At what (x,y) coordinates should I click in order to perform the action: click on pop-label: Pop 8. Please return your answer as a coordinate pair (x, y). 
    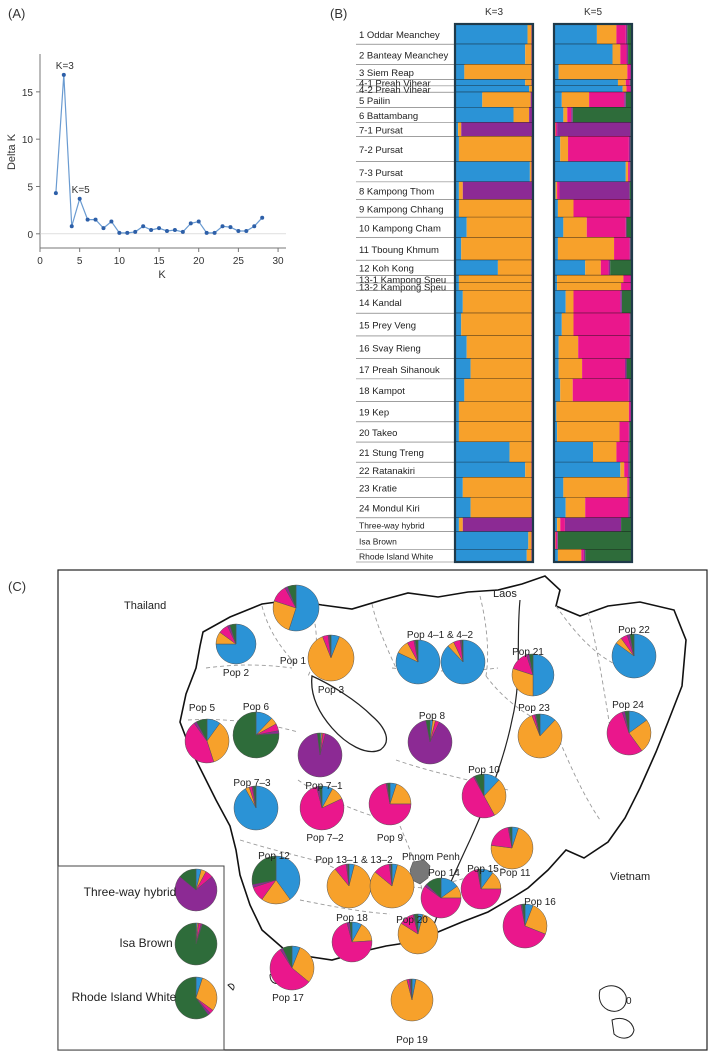
    Looking at the image, I should click on (432, 716).